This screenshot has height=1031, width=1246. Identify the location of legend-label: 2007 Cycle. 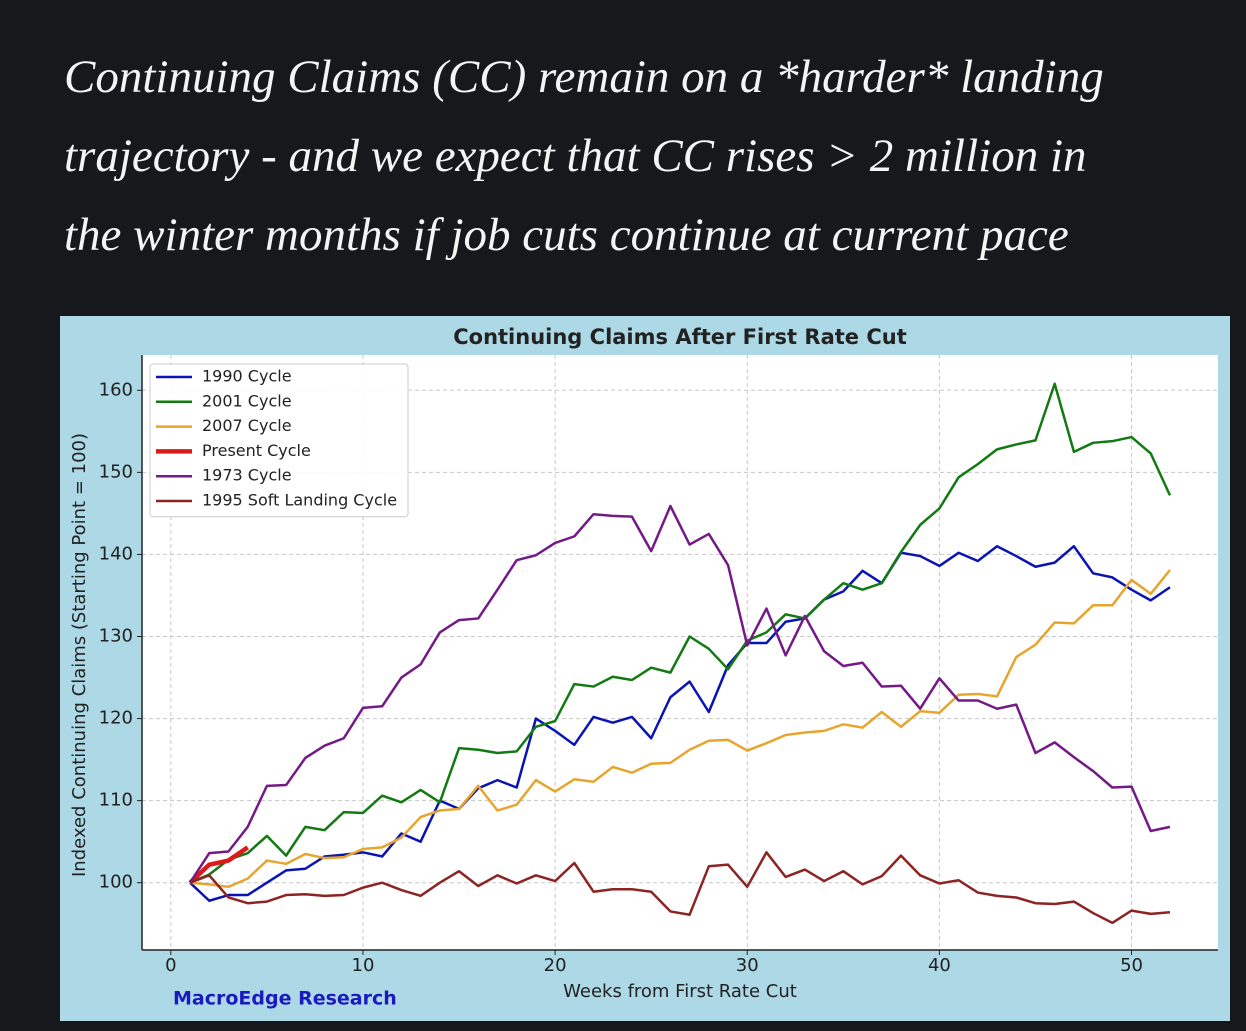
(247, 425).